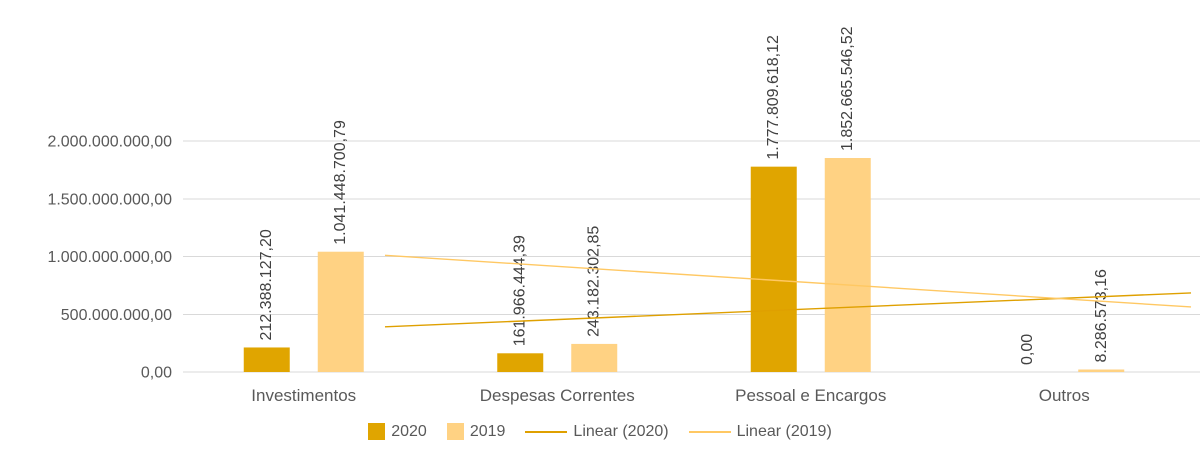 This screenshot has width=1200, height=451. I want to click on x-axis-category-label: Outros, so click(1064, 395).